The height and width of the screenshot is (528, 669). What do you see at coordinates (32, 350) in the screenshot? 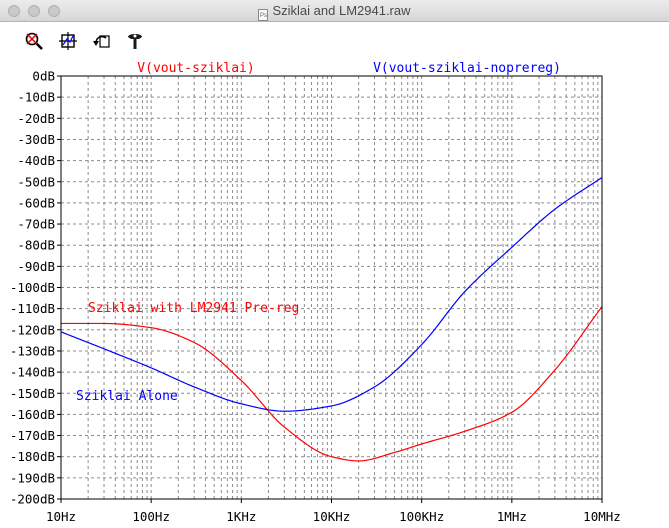
I see `y-tick-label: -130dB` at bounding box center [32, 350].